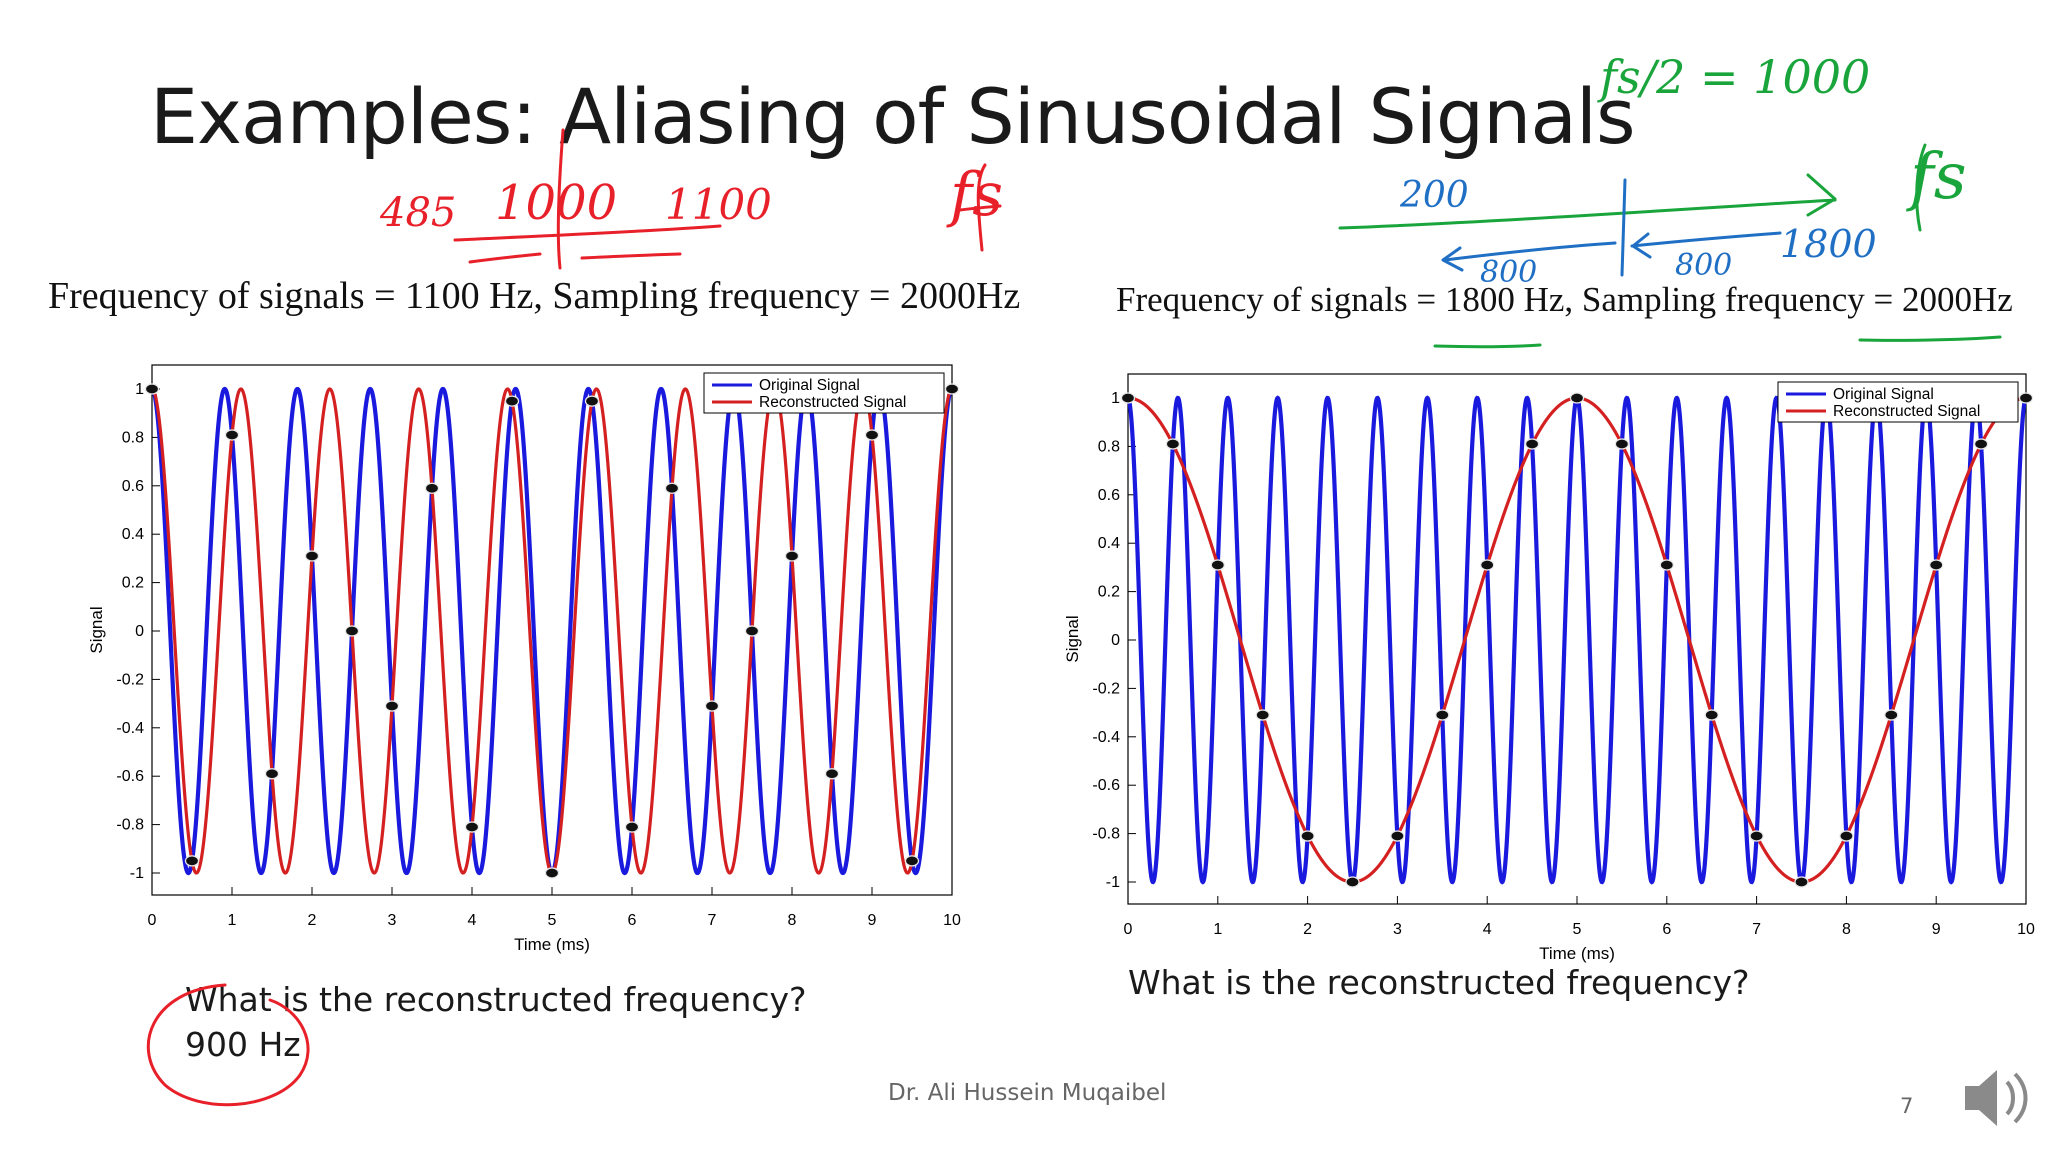 This screenshot has width=2048, height=1152. I want to click on left-chart-ytick-label: 0, so click(139, 631).